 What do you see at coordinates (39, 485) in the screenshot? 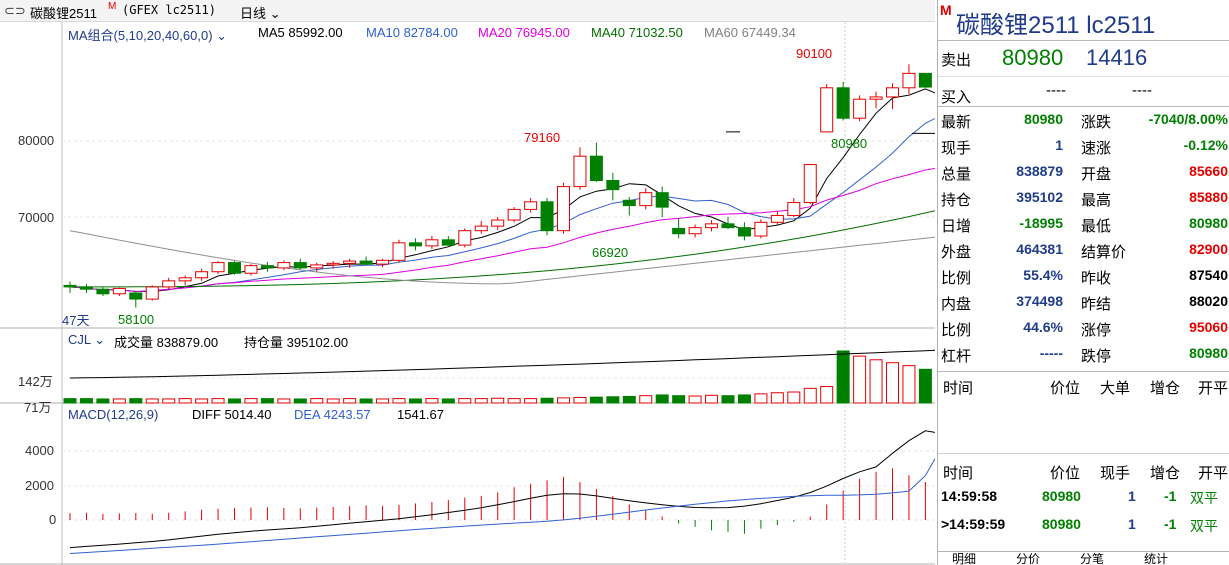
I see `macd-axis-label: 2000` at bounding box center [39, 485].